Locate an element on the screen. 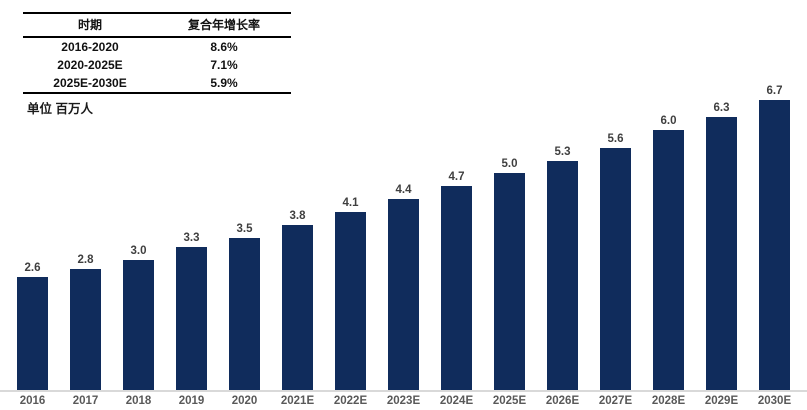  x-axis-label: 2019 is located at coordinates (191, 401).